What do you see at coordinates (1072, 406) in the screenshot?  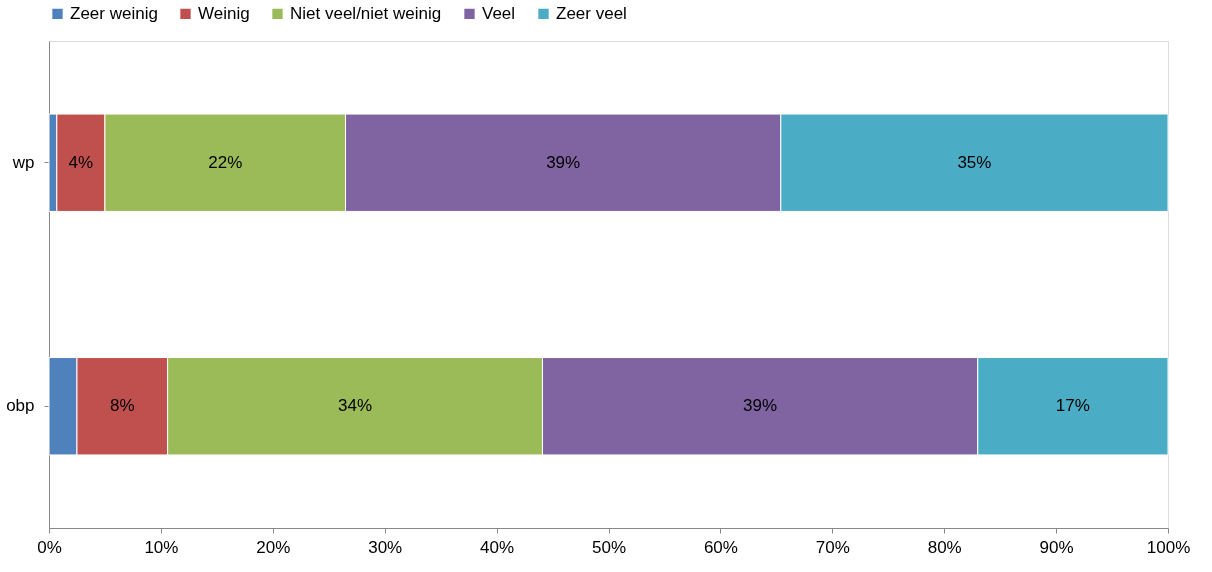 I see `data-label: 17%` at bounding box center [1072, 406].